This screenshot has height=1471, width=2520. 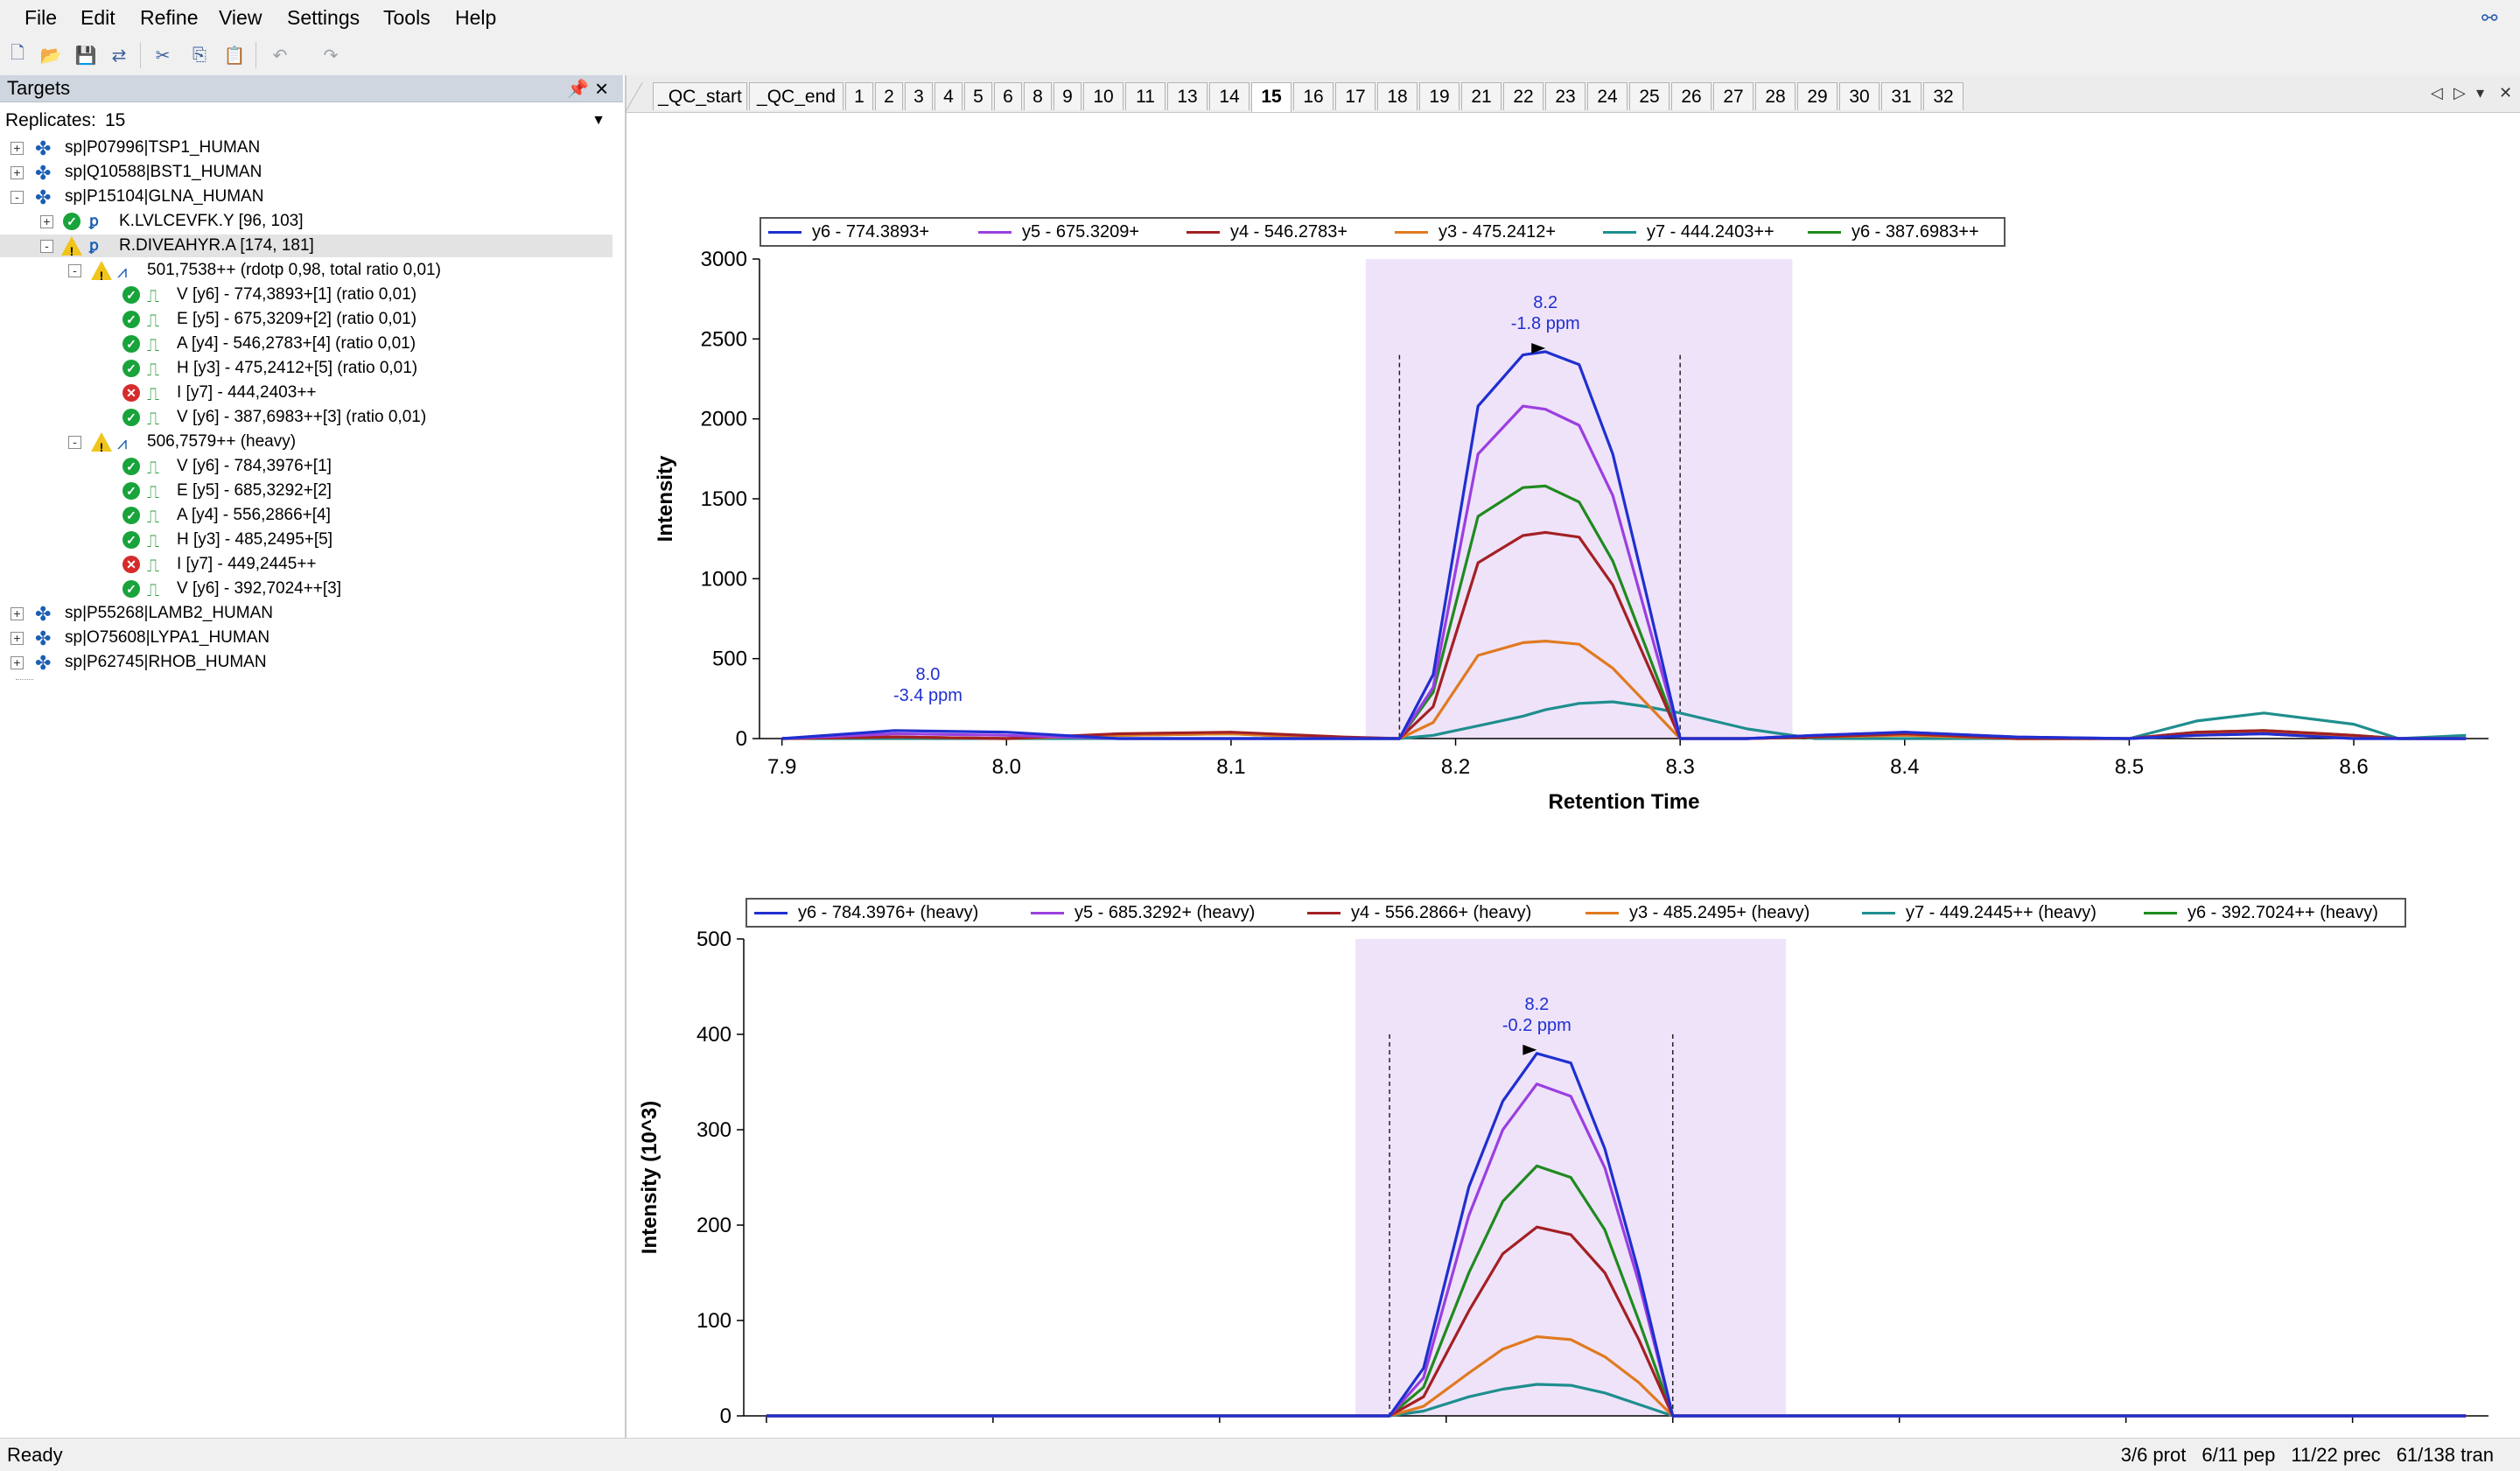 What do you see at coordinates (306, 515) in the screenshot?
I see `tree-row-transition: ✓ ⎍ A [y4] - 556,2866+[4]` at bounding box center [306, 515].